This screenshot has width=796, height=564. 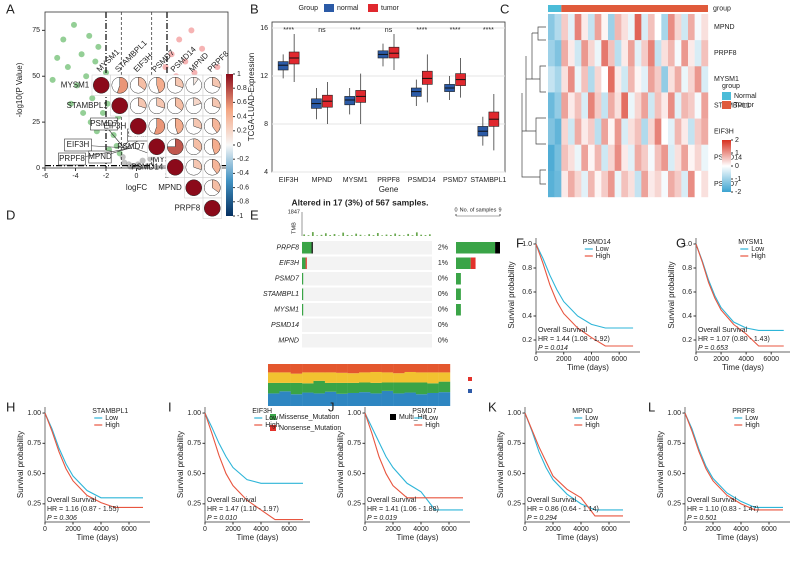 What do you see at coordinates (242, 88) in the screenshot?
I see `colorbar-label: 0.8` at bounding box center [242, 88].